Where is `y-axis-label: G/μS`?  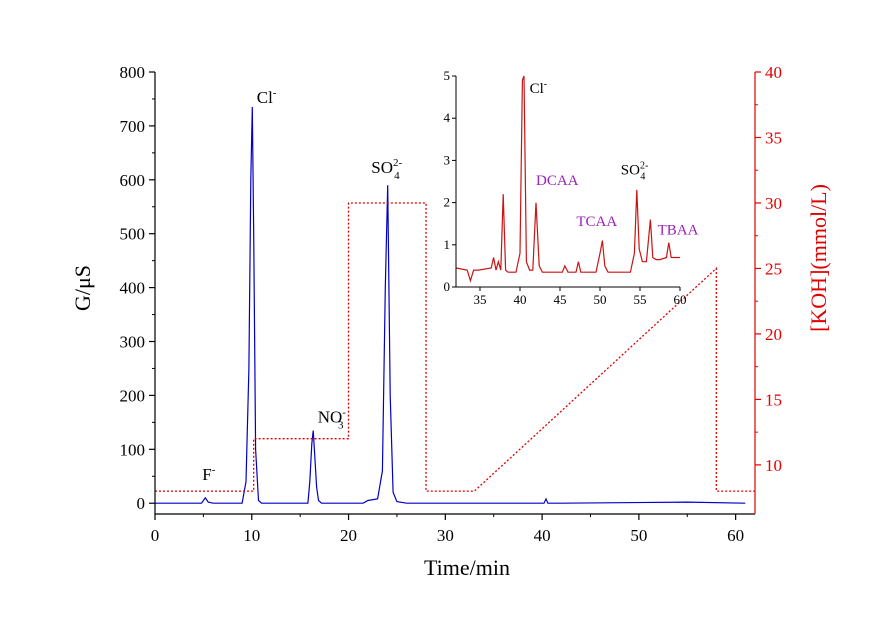
y-axis-label: G/μS is located at coordinates (82, 288).